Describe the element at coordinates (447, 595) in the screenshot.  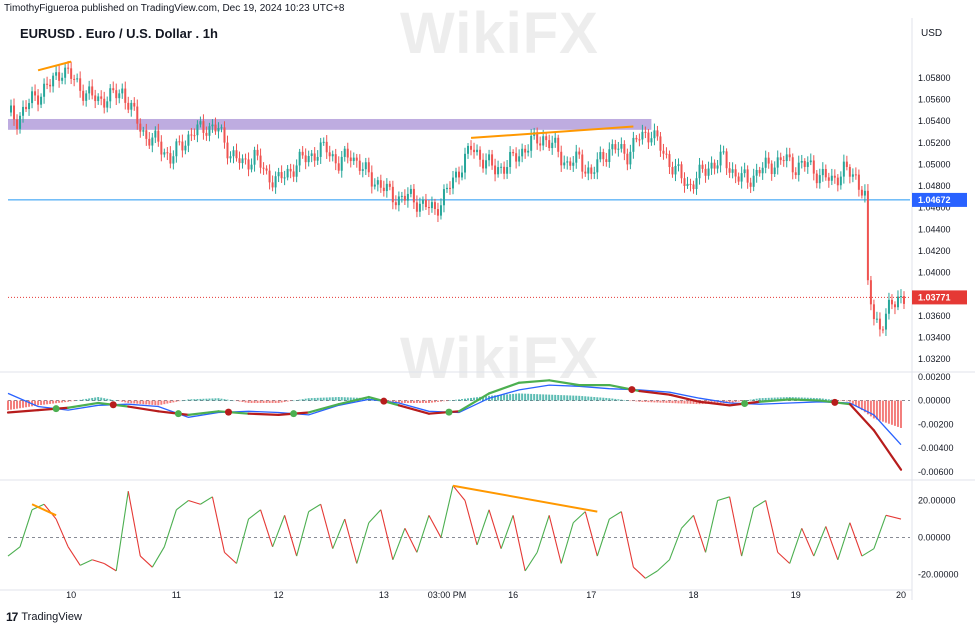
I see `time-tick-label: 03:00 PM` at that location.